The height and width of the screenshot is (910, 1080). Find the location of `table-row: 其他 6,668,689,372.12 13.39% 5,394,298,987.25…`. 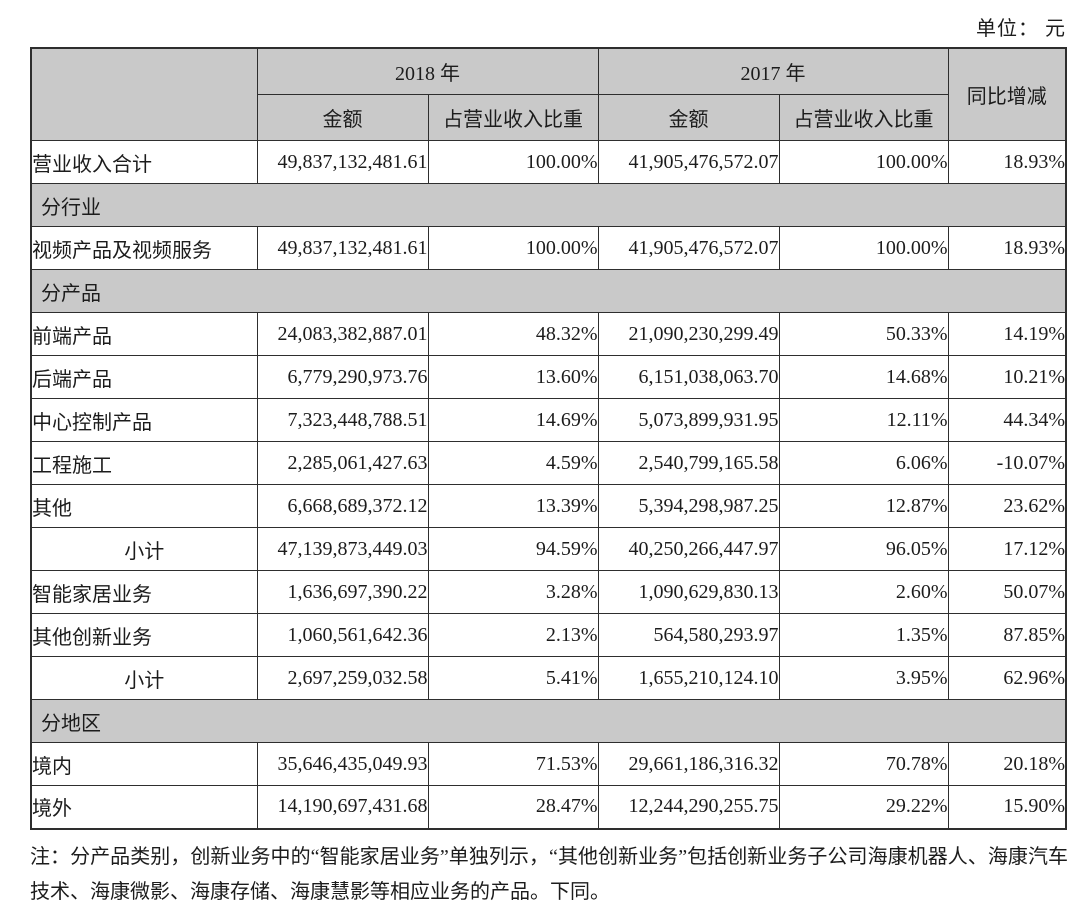

table-row: 其他 6,668,689,372.12 13.39% 5,394,298,987.25… is located at coordinates (548, 506).